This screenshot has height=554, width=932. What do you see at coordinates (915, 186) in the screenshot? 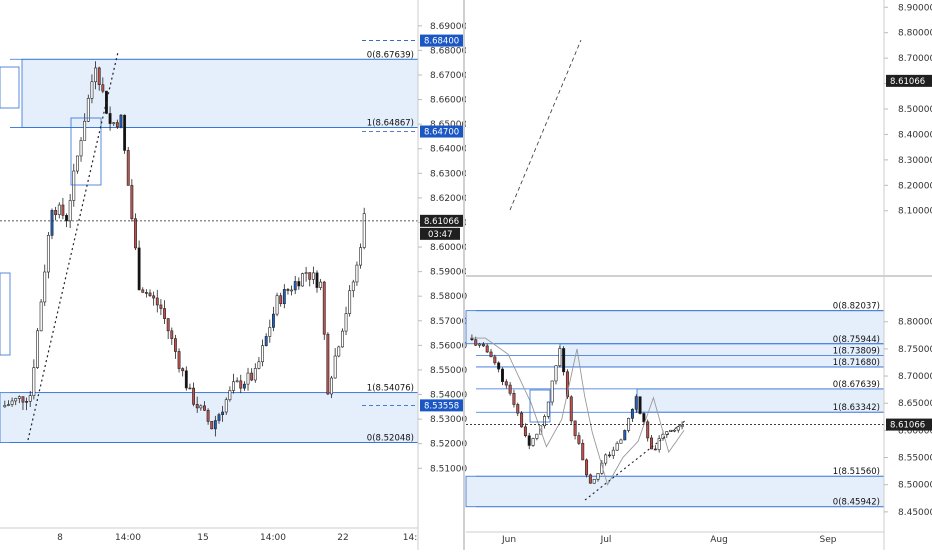
I see `y-tick-label: 8.20000` at bounding box center [915, 186].